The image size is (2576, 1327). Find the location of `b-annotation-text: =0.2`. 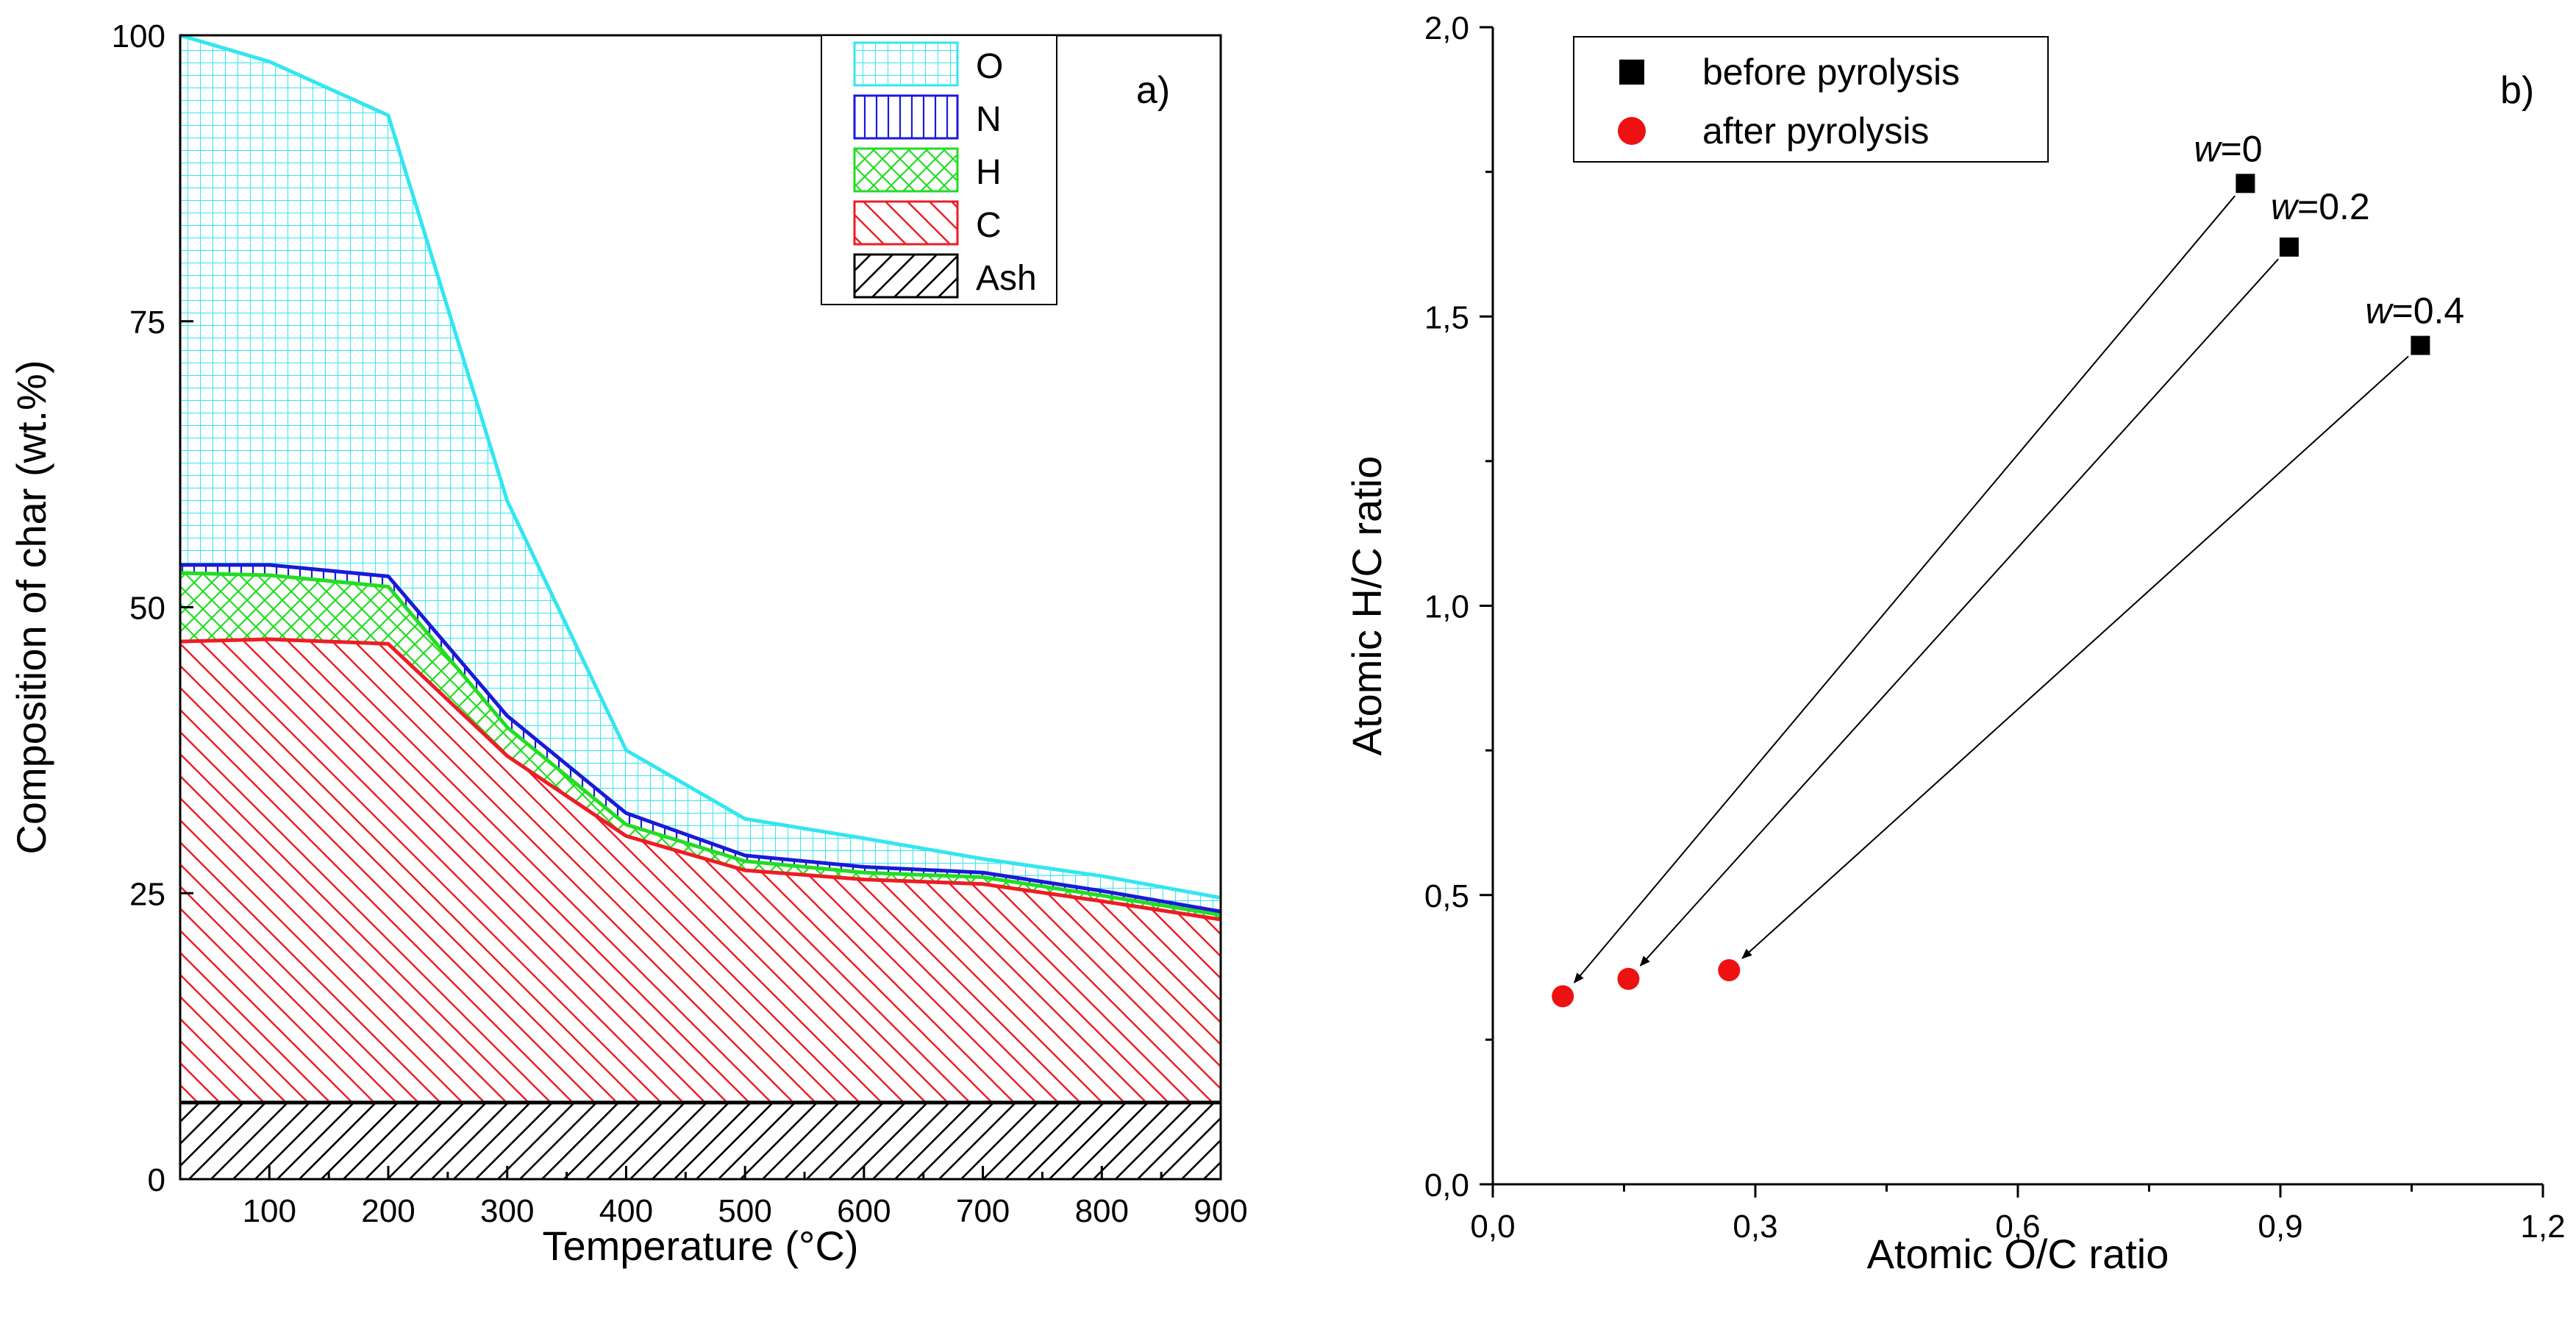

b-annotation-text: =0.2 is located at coordinates (2333, 206).